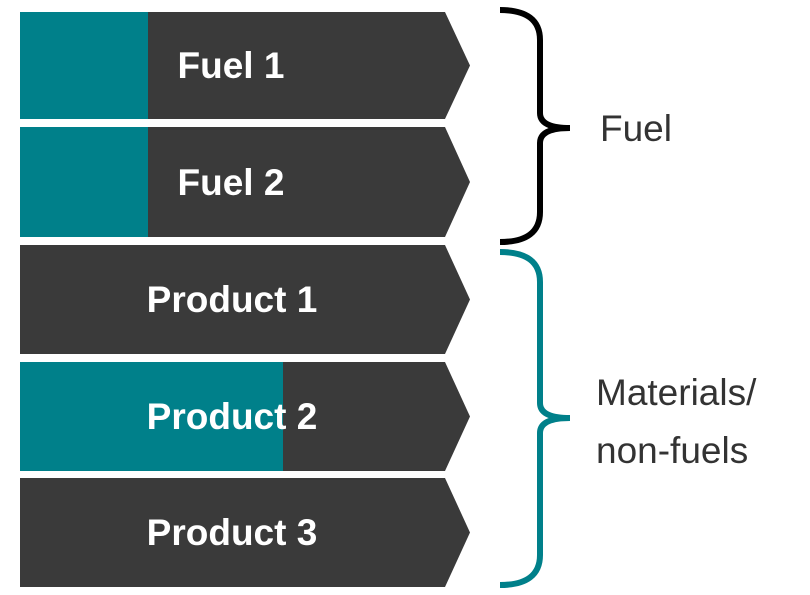 The height and width of the screenshot is (595, 810). What do you see at coordinates (231, 182) in the screenshot?
I see `node-label: Fuel 2` at bounding box center [231, 182].